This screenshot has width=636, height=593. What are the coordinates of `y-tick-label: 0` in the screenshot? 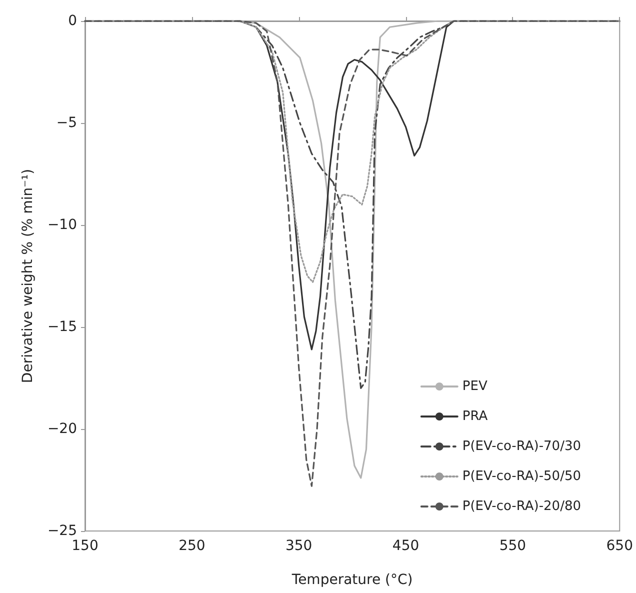 It's located at (72, 21).